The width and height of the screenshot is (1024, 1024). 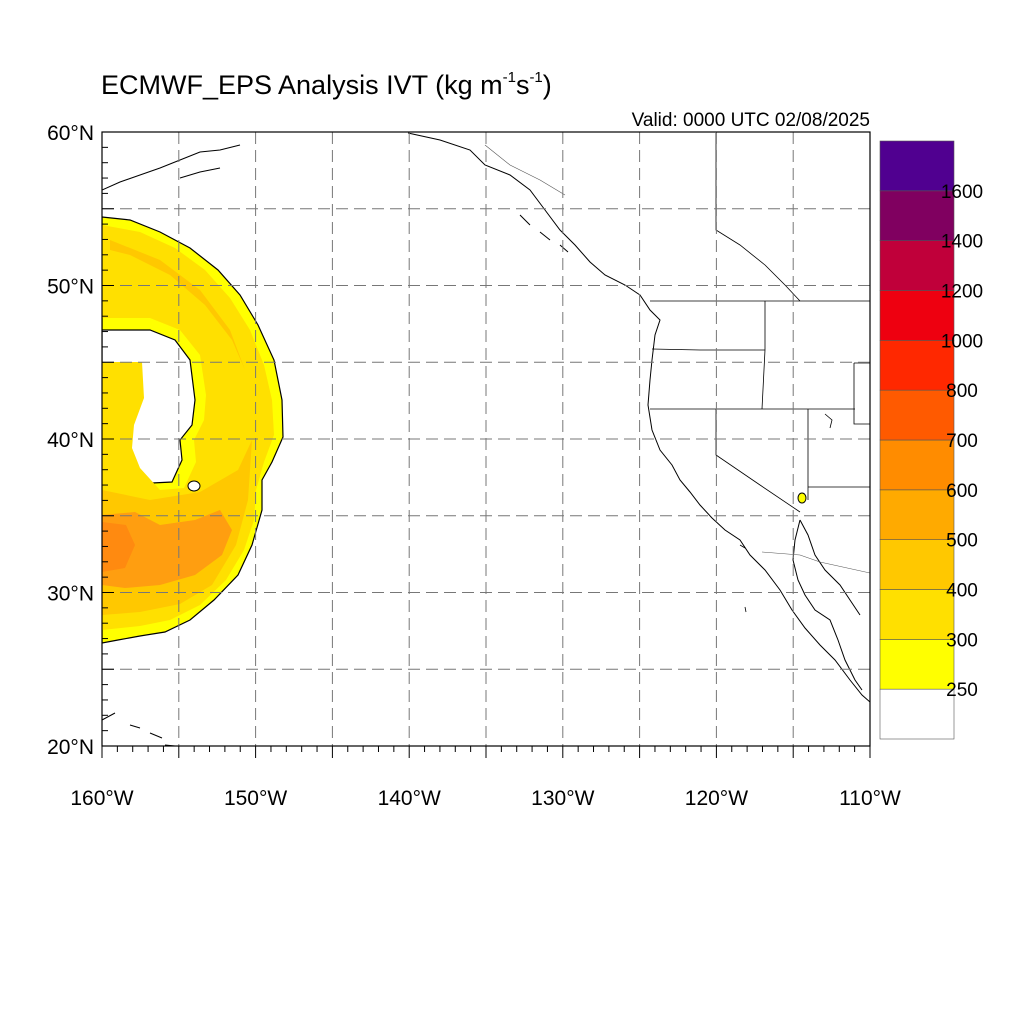 What do you see at coordinates (962, 341) in the screenshot?
I see `colorbar-label: 1000` at bounding box center [962, 341].